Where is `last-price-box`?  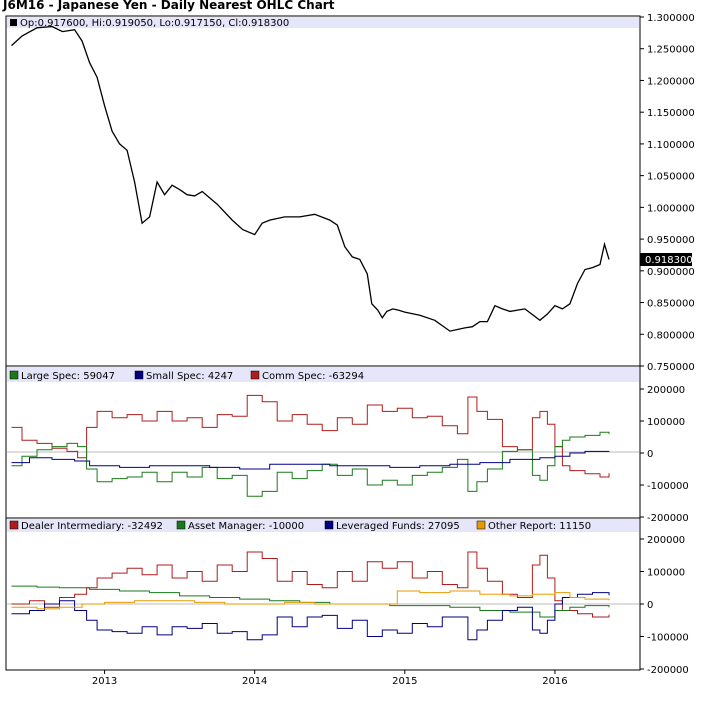 last-price-box is located at coordinates (666, 259).